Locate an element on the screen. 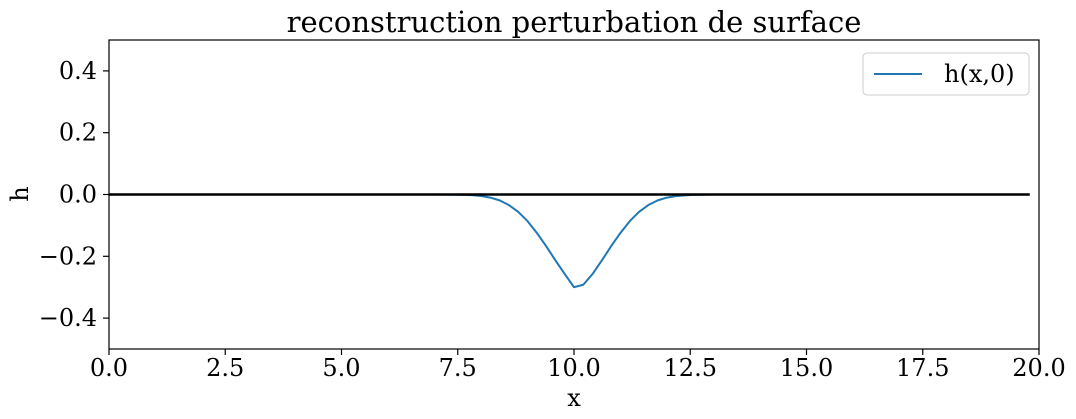 This screenshot has height=419, width=1076. x-axis: 0.0 2.5 5.0 7.5 10.0 12.5 15.0 17.5 20.0 is located at coordinates (578, 365).